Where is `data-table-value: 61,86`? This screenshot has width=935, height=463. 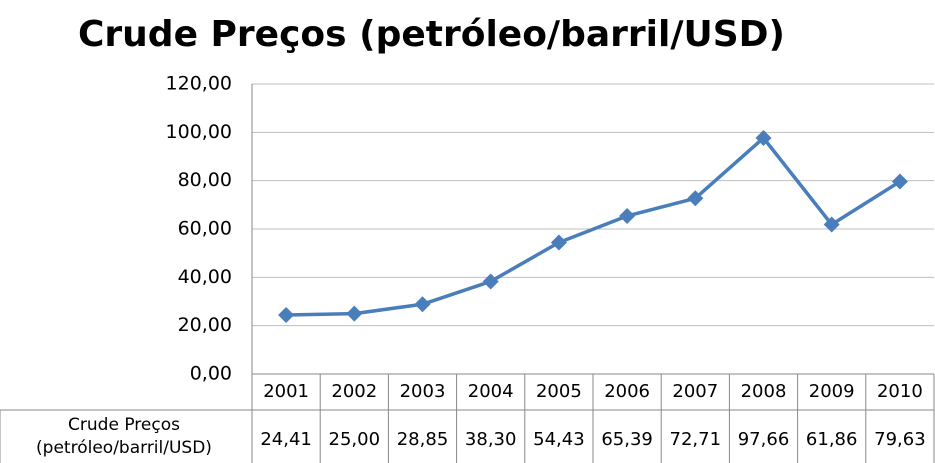
data-table-value: 61,86 is located at coordinates (832, 439).